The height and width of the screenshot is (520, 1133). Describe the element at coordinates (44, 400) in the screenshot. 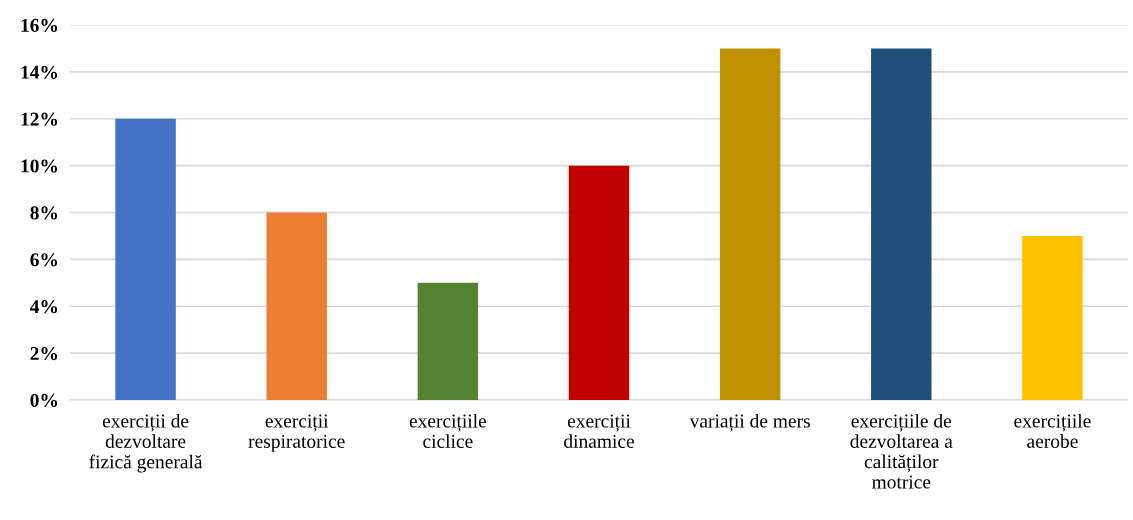

I see `y-tick-label: 0%` at that location.